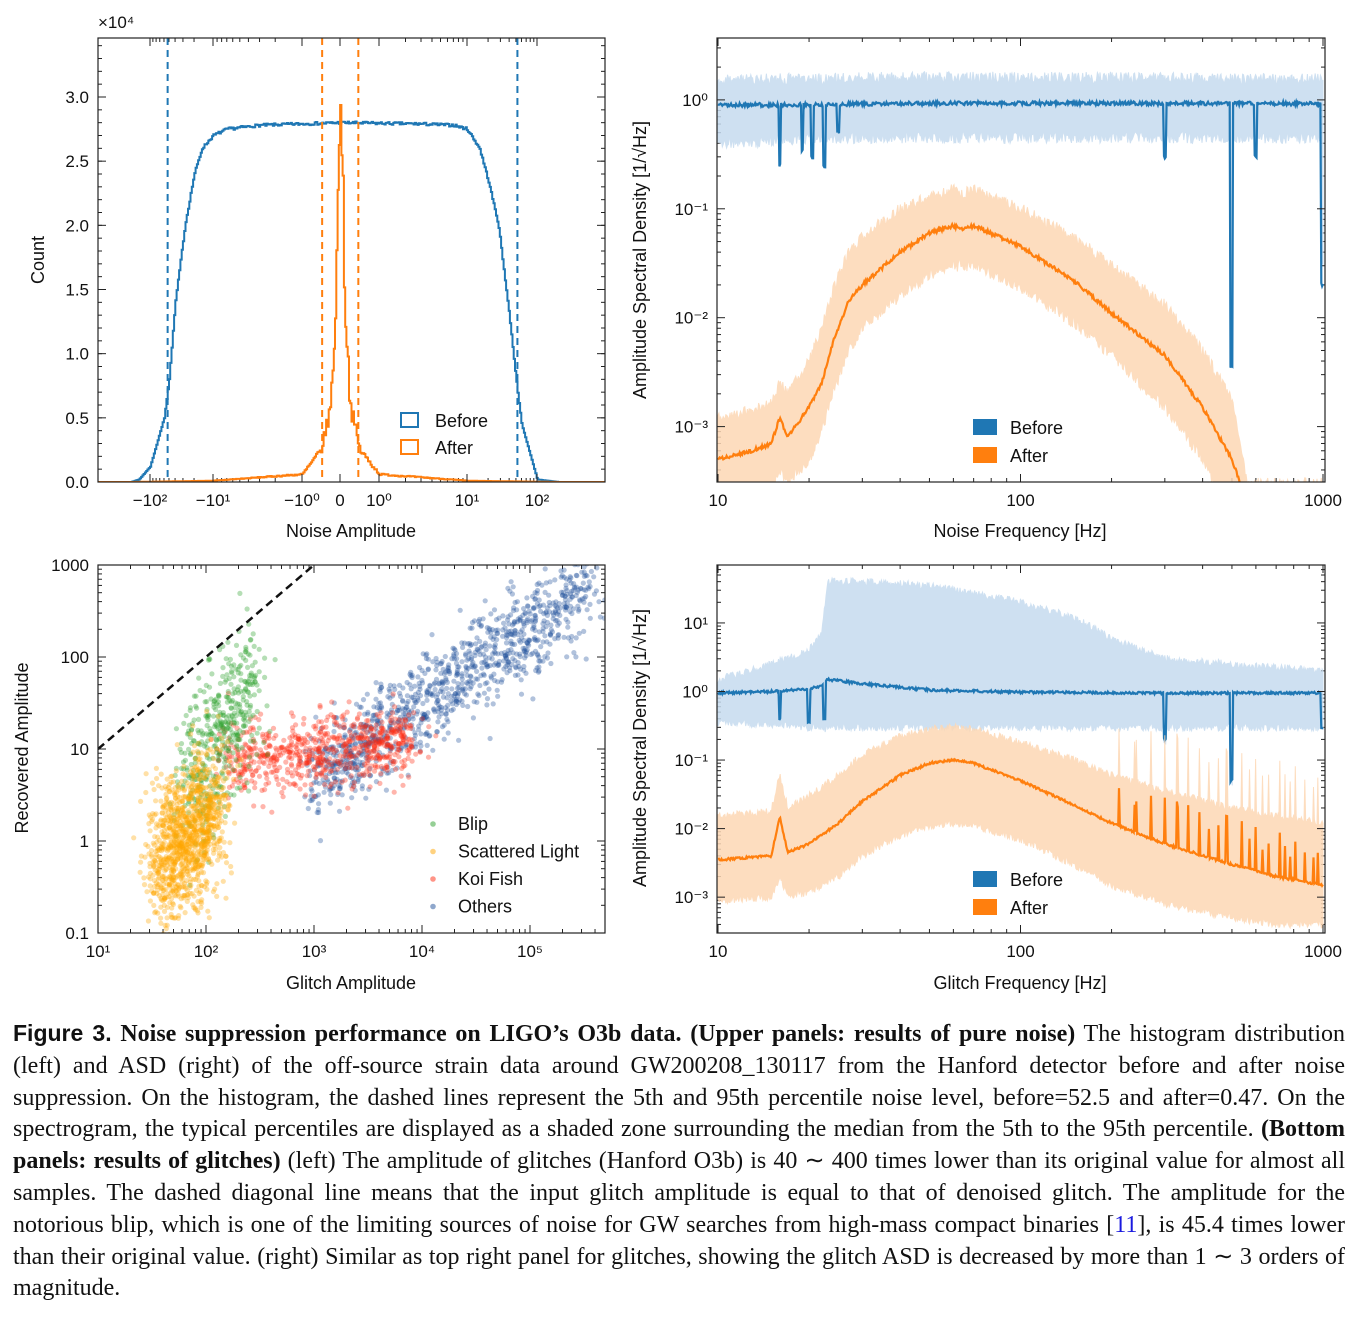 The width and height of the screenshot is (1362, 1318). What do you see at coordinates (1021, 276) in the screenshot?
I see `plot-area` at bounding box center [1021, 276].